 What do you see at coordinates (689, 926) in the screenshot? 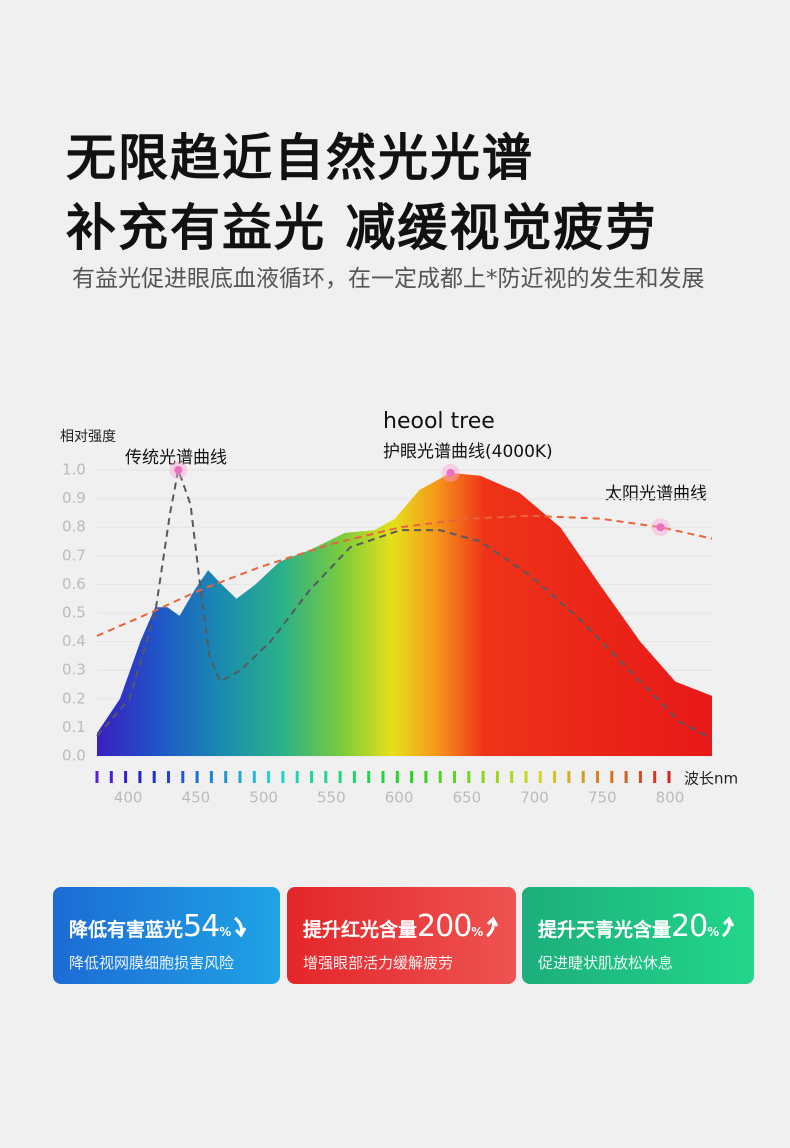
I see `card-number: 20` at bounding box center [689, 926].